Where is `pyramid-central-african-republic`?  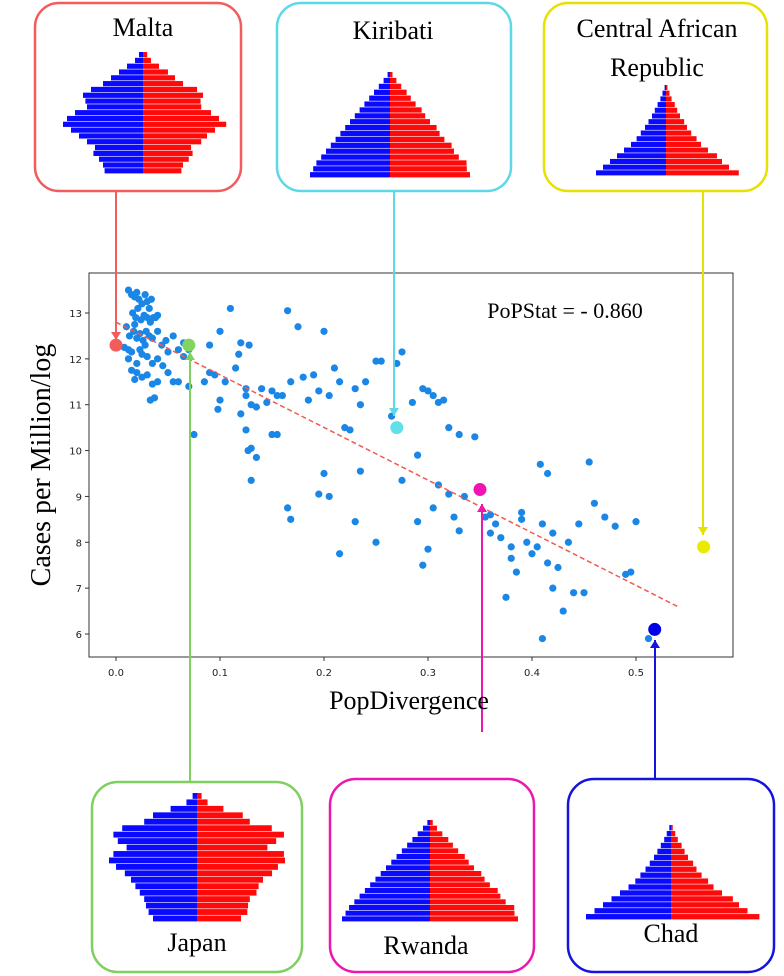 pyramid-central-african-republic is located at coordinates (667, 130).